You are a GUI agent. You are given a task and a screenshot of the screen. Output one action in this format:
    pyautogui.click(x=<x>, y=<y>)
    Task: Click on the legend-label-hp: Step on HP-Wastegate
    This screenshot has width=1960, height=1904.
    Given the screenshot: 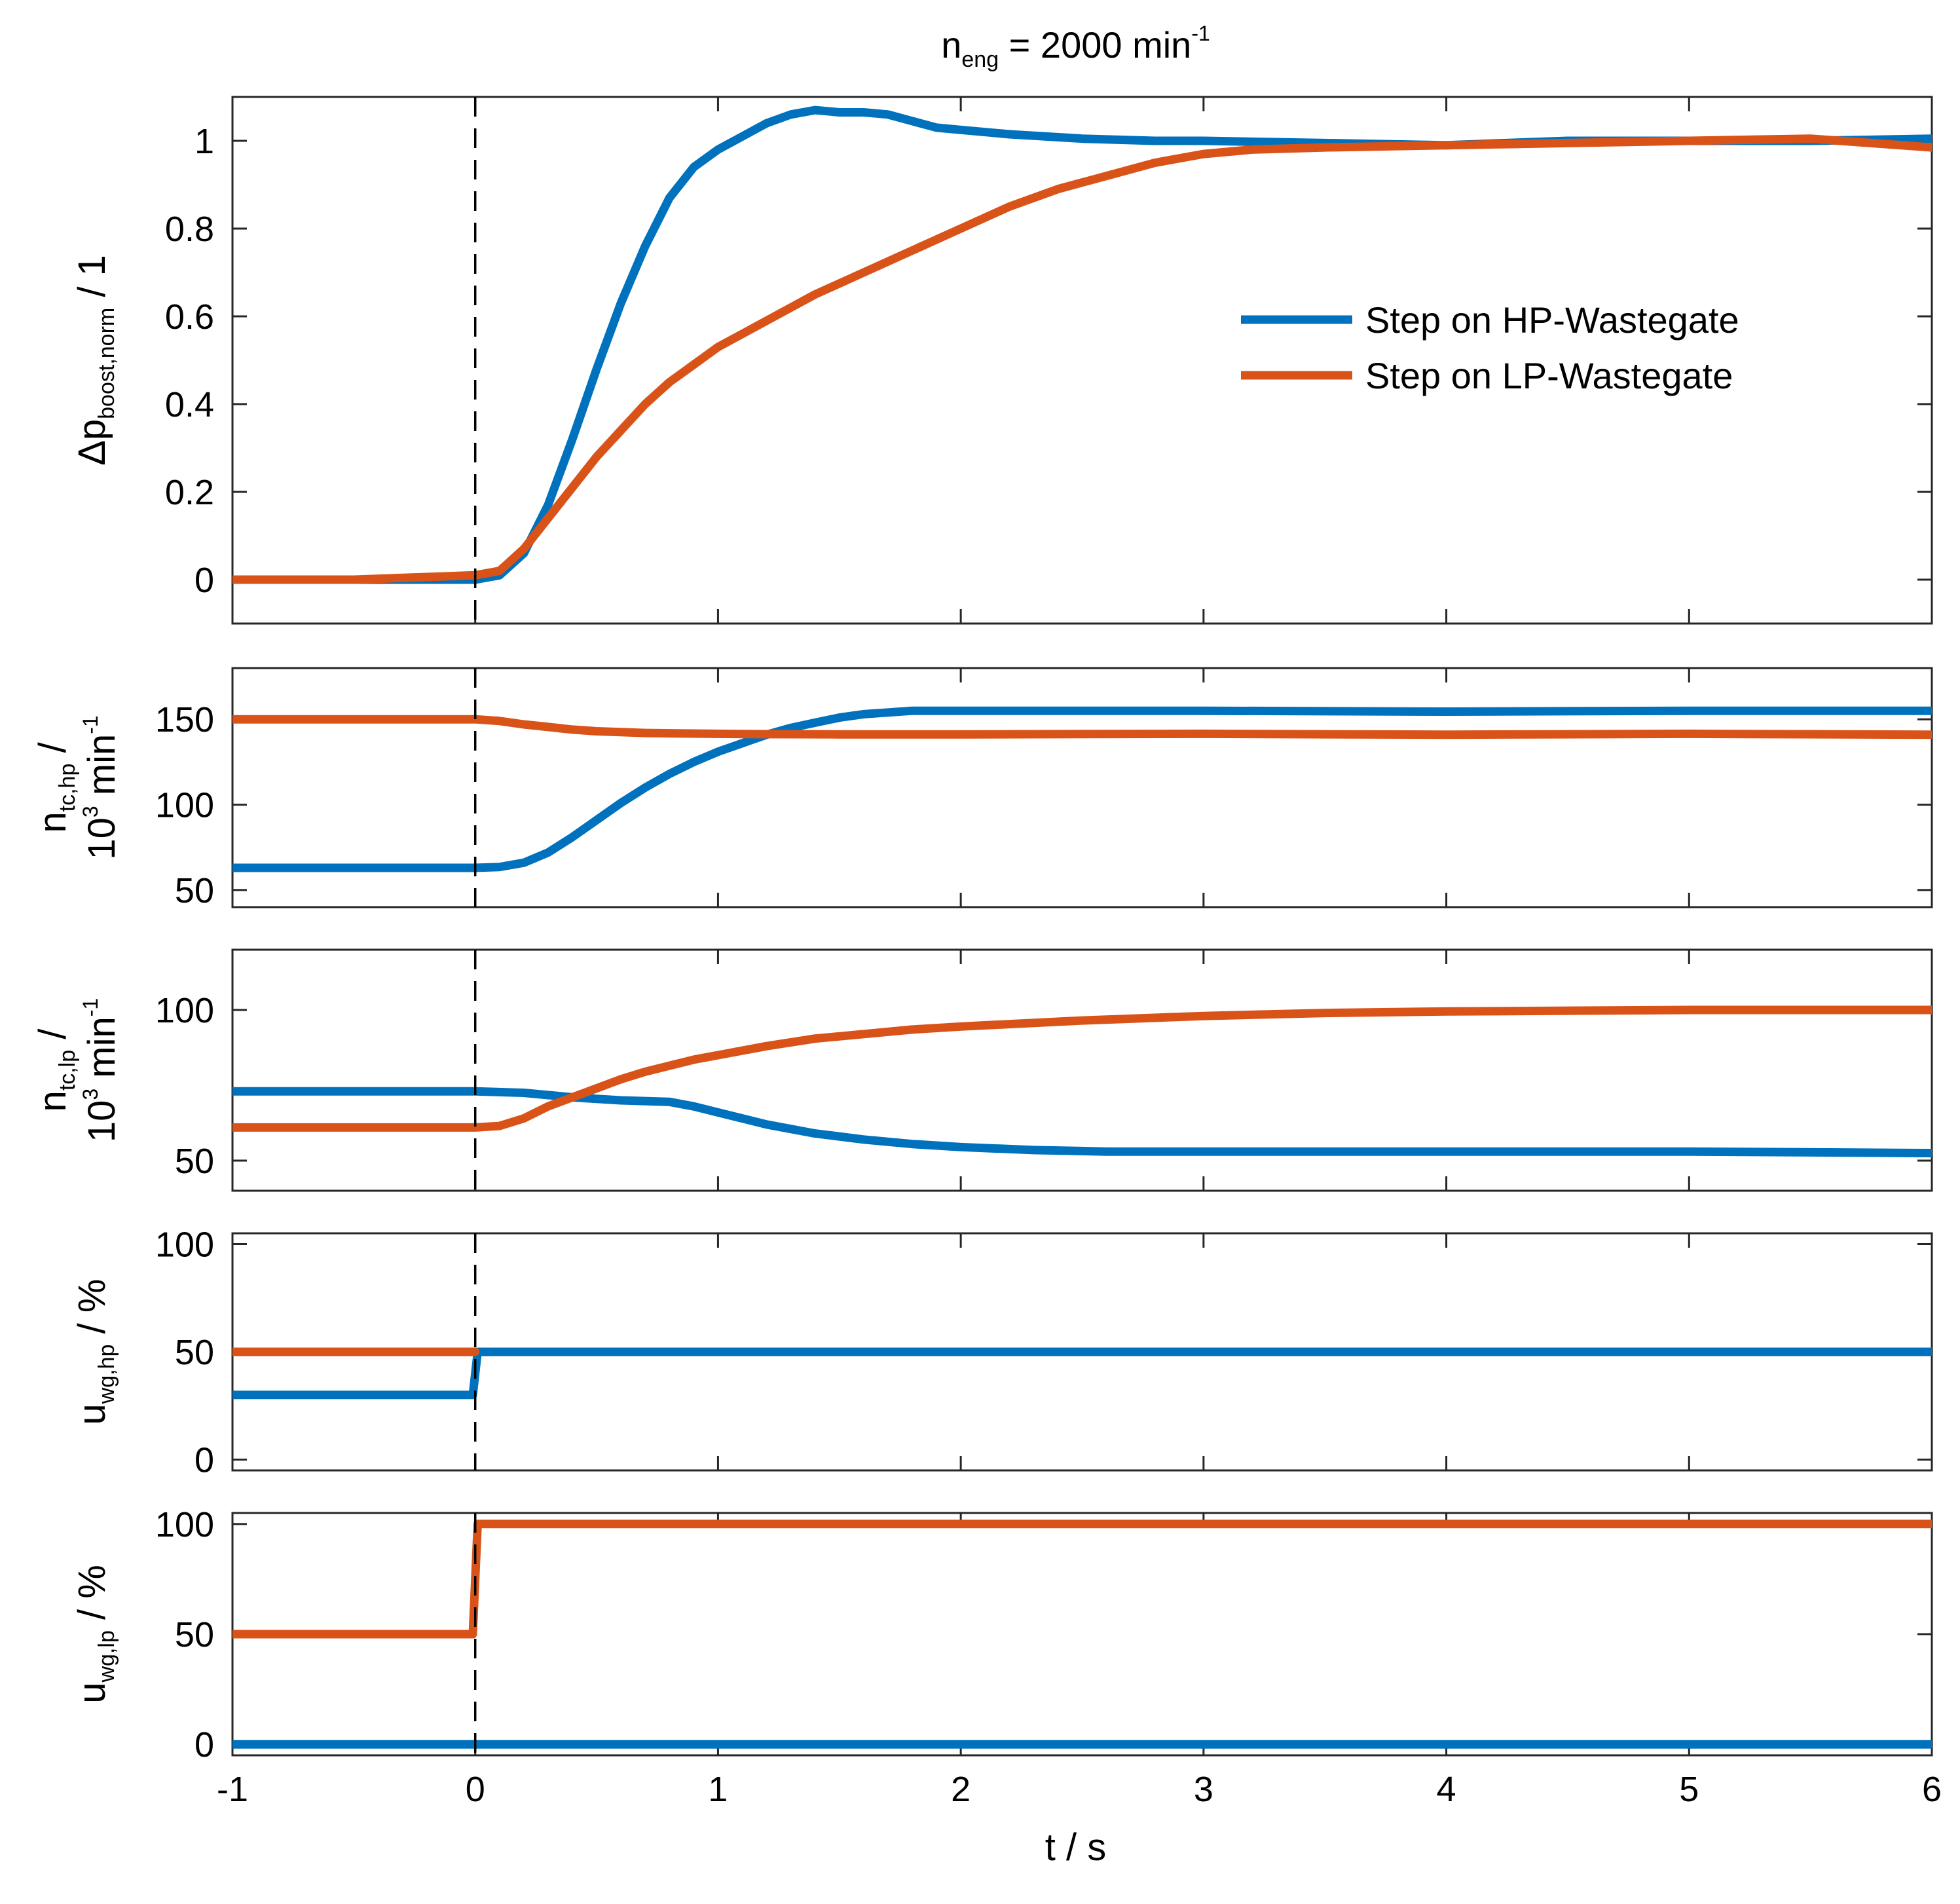 What is the action you would take?
    pyautogui.click(x=1552, y=320)
    